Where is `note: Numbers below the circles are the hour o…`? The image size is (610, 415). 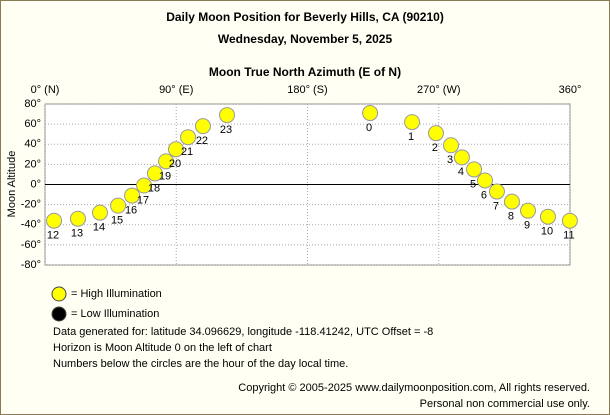
note: Numbers below the circles are the hour o… is located at coordinates (200, 364).